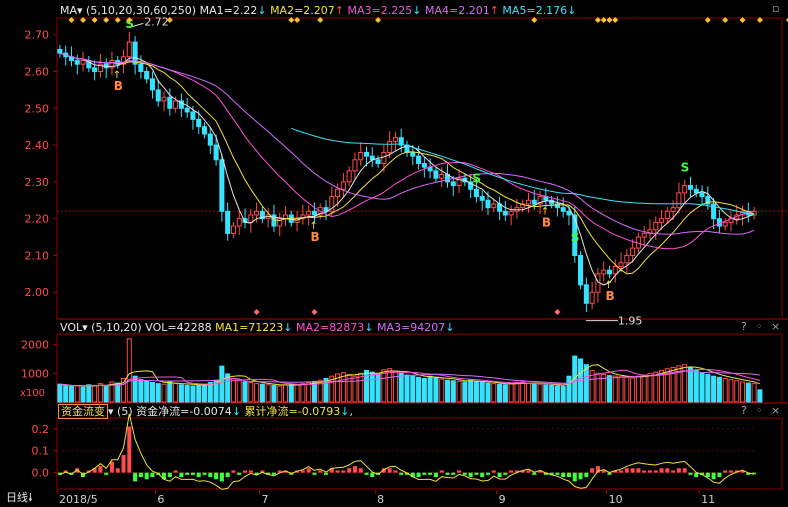 The height and width of the screenshot is (507, 788). I want to click on period-selector: 日线🠗, so click(19, 498).